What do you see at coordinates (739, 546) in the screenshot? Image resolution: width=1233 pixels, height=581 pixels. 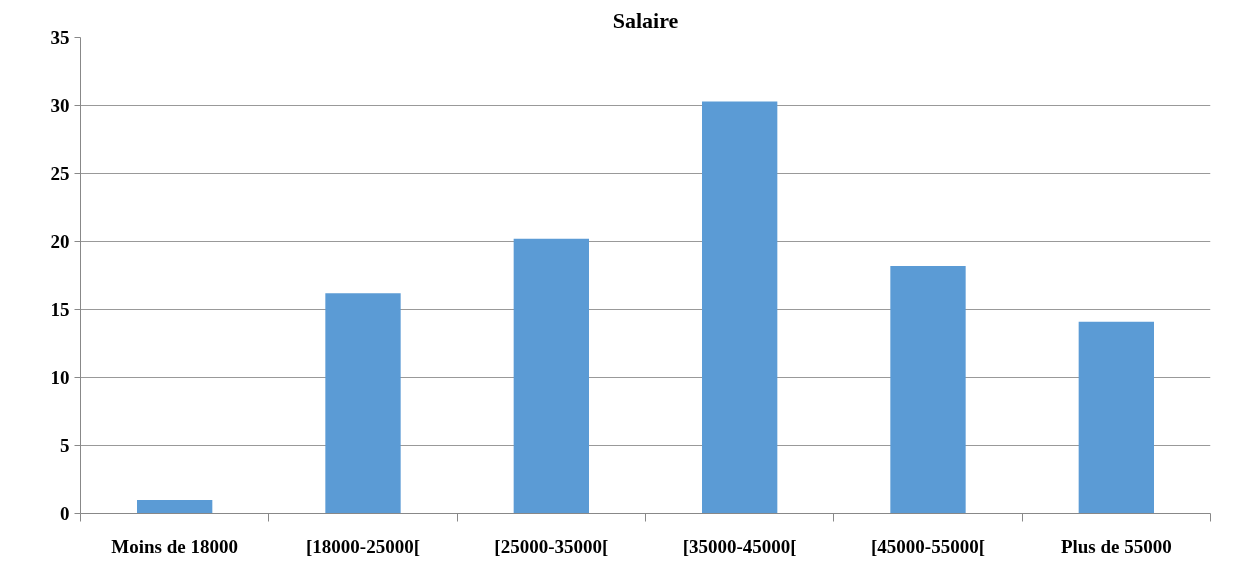 I see `x-tick-label: [35000-45000[` at bounding box center [739, 546].